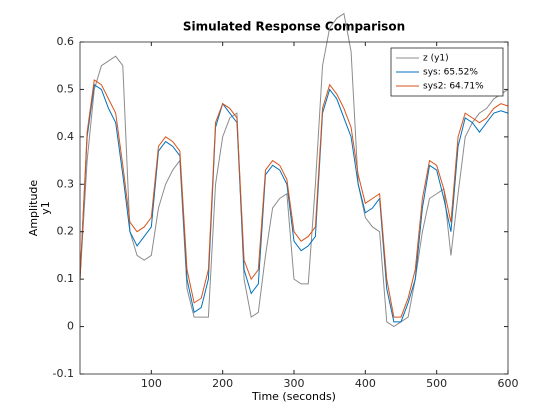  Describe the element at coordinates (293, 396) in the screenshot. I see `x-axis-label: Time (seconds)` at that location.